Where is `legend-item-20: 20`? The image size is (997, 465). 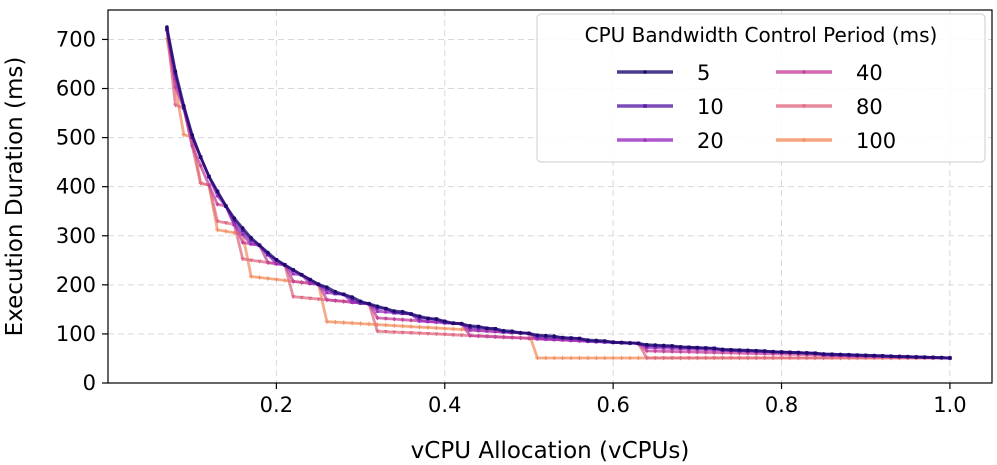
legend-item-20: 20 is located at coordinates (670, 141).